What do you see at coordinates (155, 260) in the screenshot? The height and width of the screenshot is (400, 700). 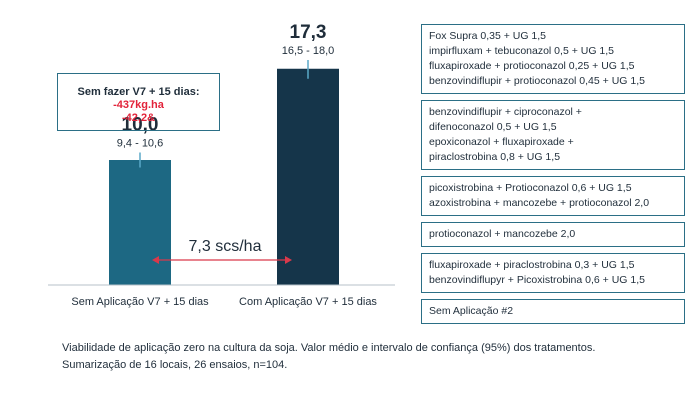 I see `difference-arrow-head-left` at bounding box center [155, 260].